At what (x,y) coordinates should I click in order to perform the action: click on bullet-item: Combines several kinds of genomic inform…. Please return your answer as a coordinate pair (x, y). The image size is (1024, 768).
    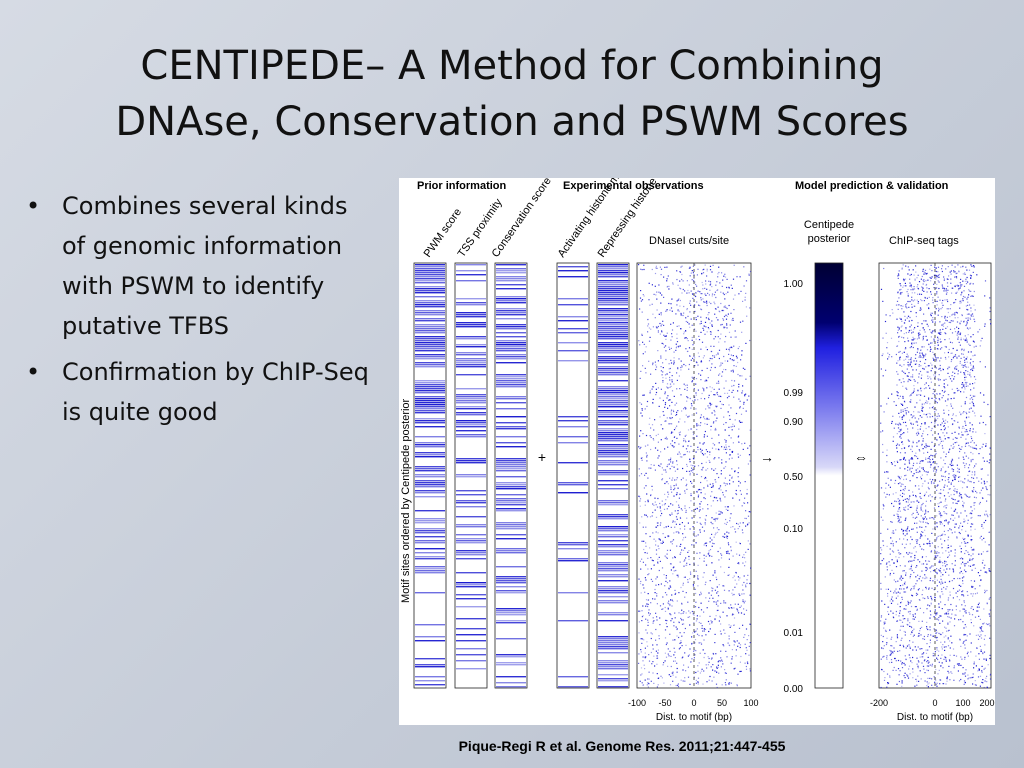
    Looking at the image, I should click on (197, 266).